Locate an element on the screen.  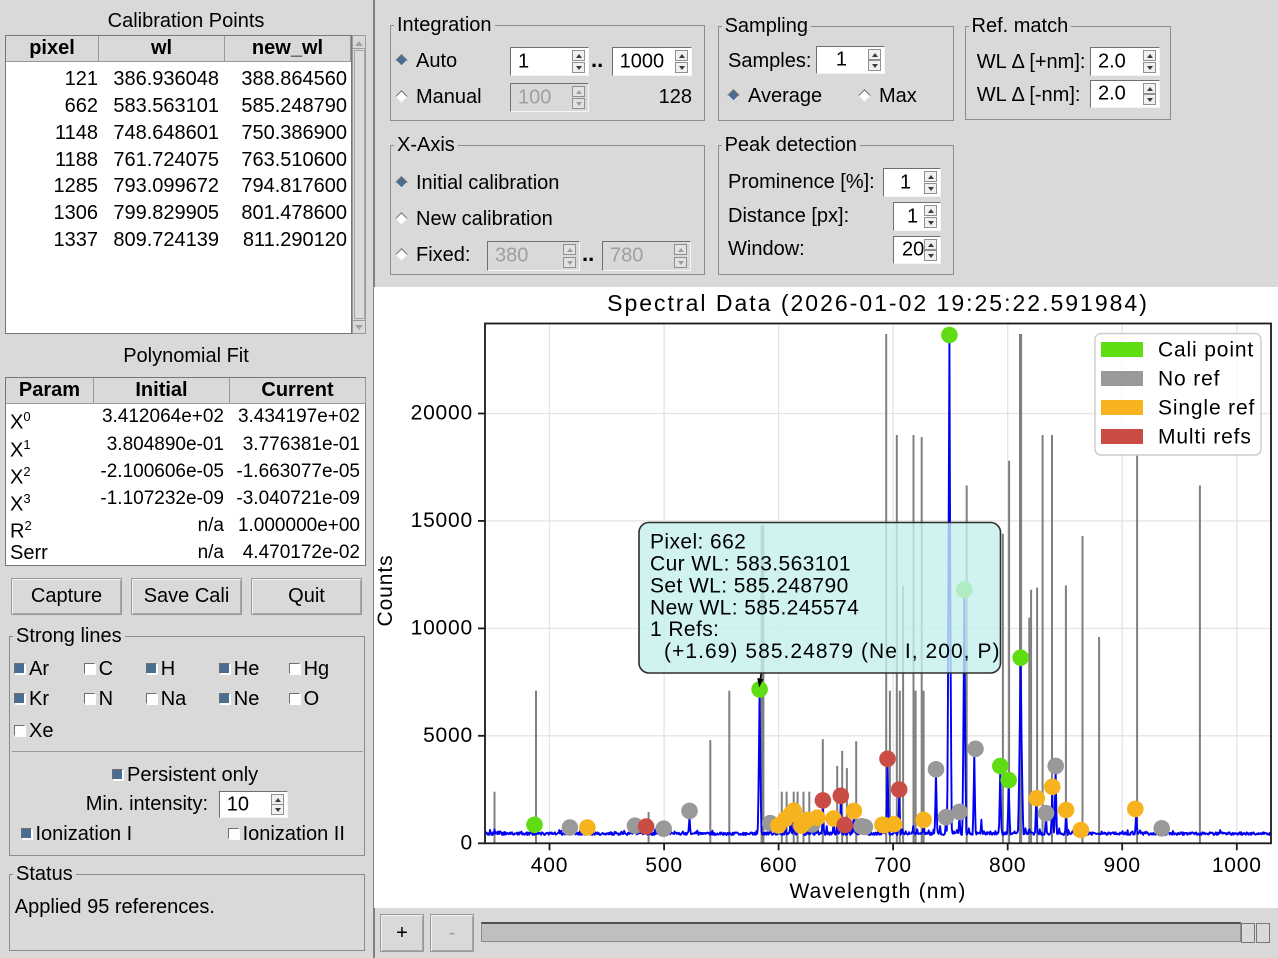
svg-text: 800 is located at coordinates (1007, 865).